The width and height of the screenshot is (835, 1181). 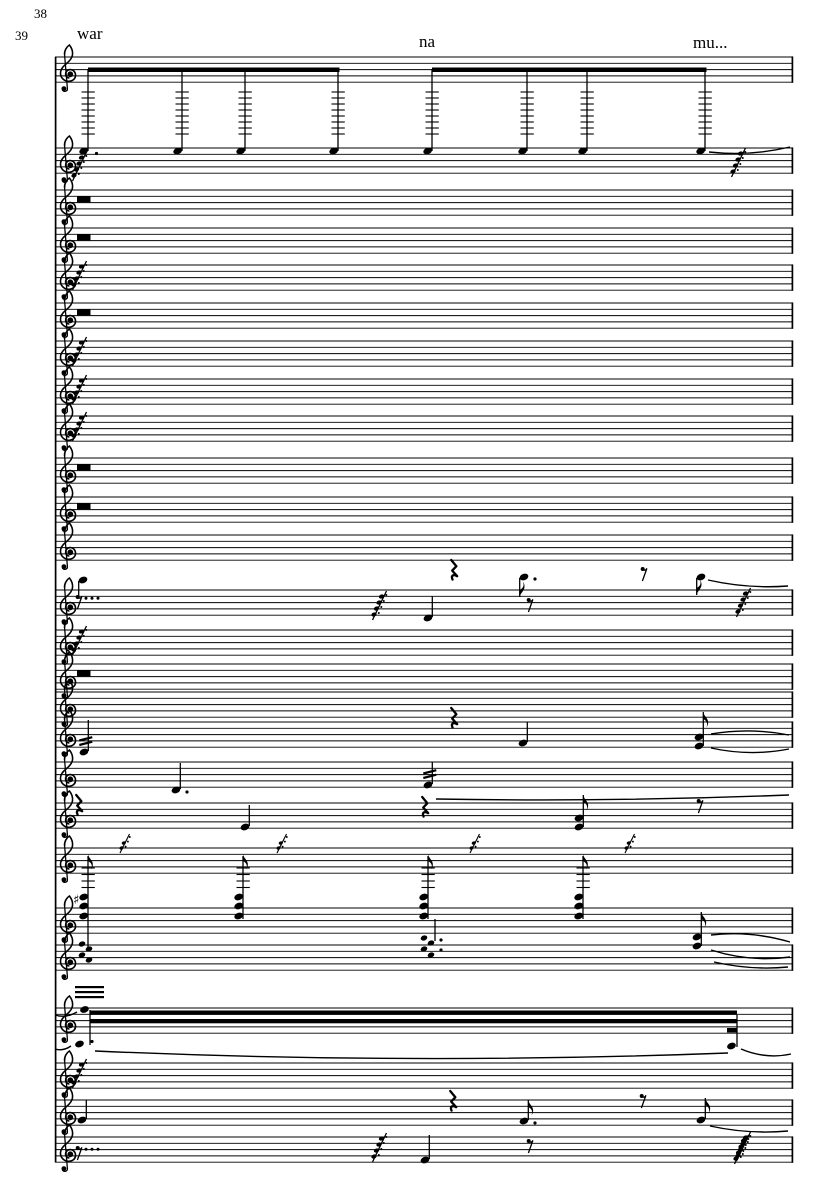 What do you see at coordinates (427, 887) in the screenshot?
I see `tremolo-chord` at bounding box center [427, 887].